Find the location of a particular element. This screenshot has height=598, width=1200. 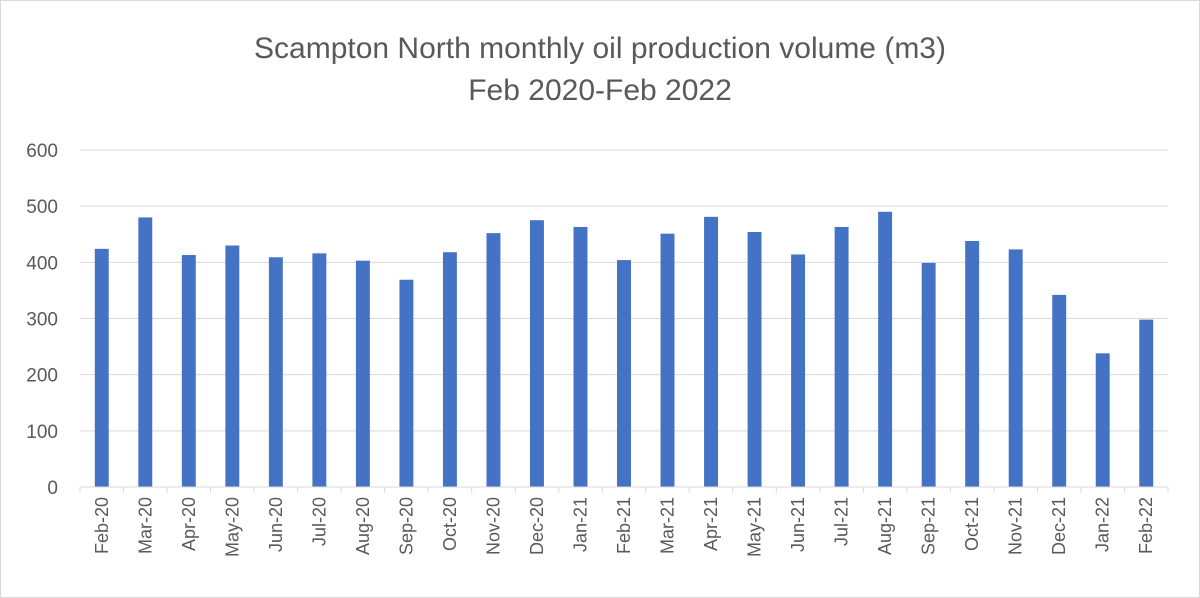

y-axis-ticks: 0 100 200 300 400 500 600 is located at coordinates (42, 320).